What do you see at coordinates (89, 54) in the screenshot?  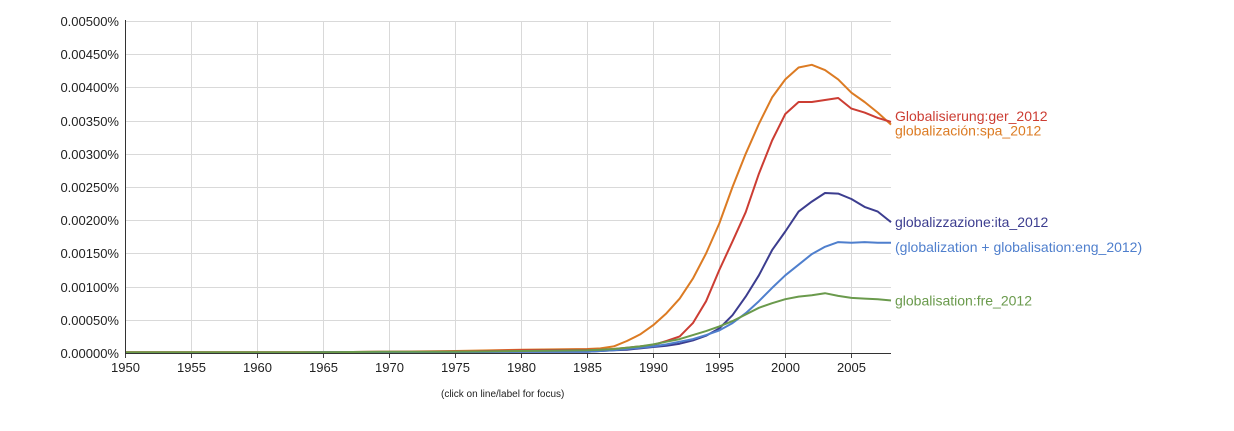 I see `y-tick-label: 0.00450%` at bounding box center [89, 54].